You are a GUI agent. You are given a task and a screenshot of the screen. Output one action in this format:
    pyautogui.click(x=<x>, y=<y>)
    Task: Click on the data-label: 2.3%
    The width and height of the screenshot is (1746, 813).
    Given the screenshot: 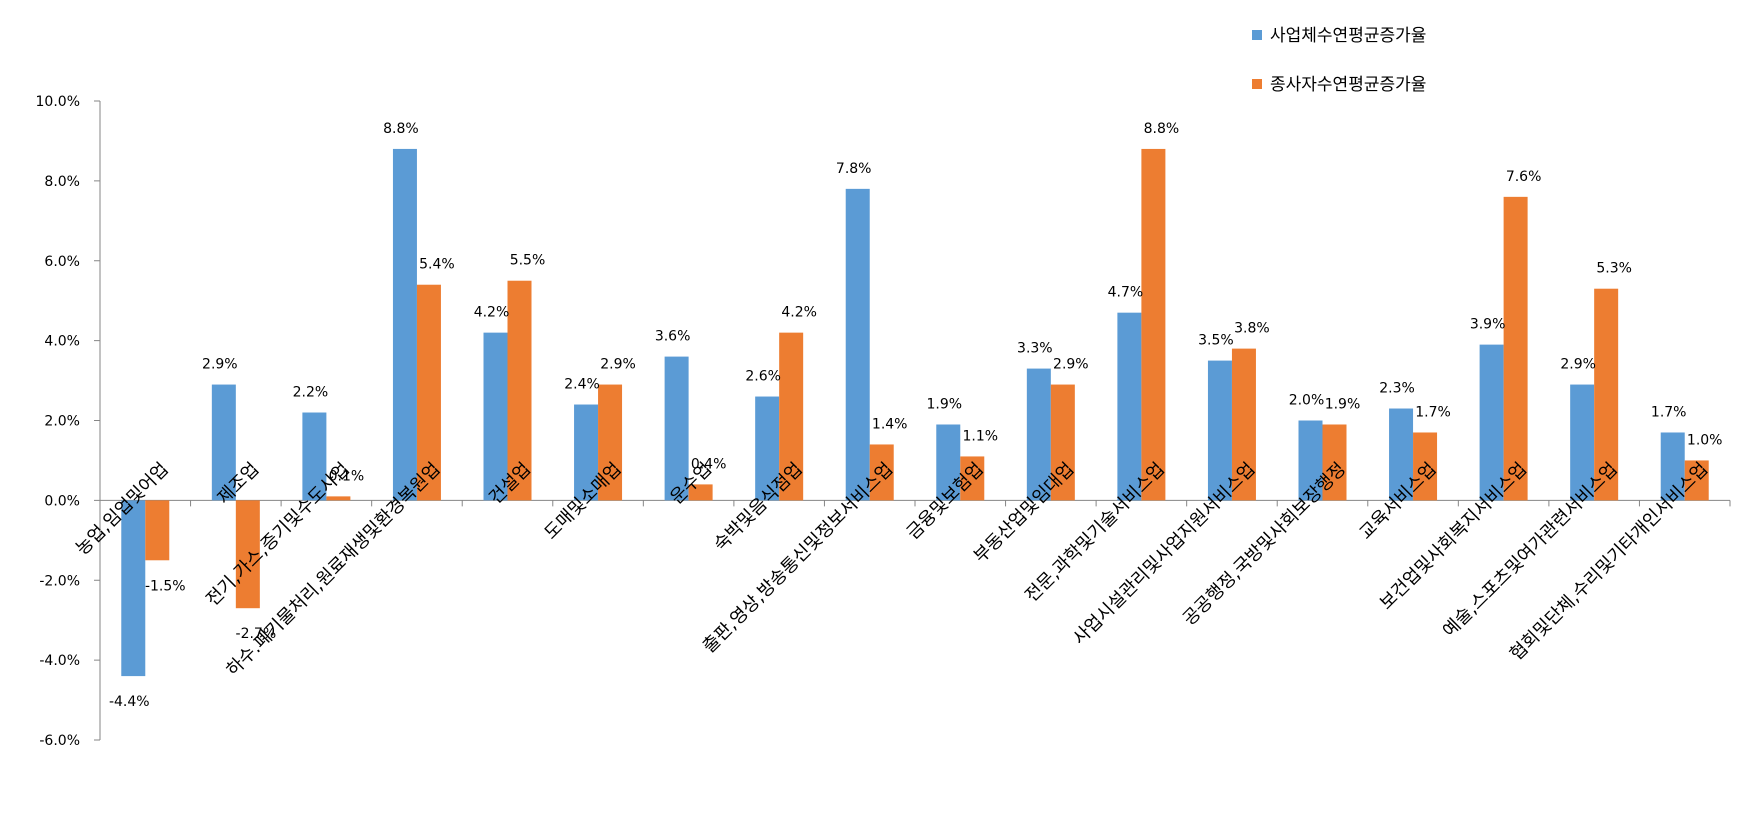 What is the action you would take?
    pyautogui.click(x=1397, y=389)
    